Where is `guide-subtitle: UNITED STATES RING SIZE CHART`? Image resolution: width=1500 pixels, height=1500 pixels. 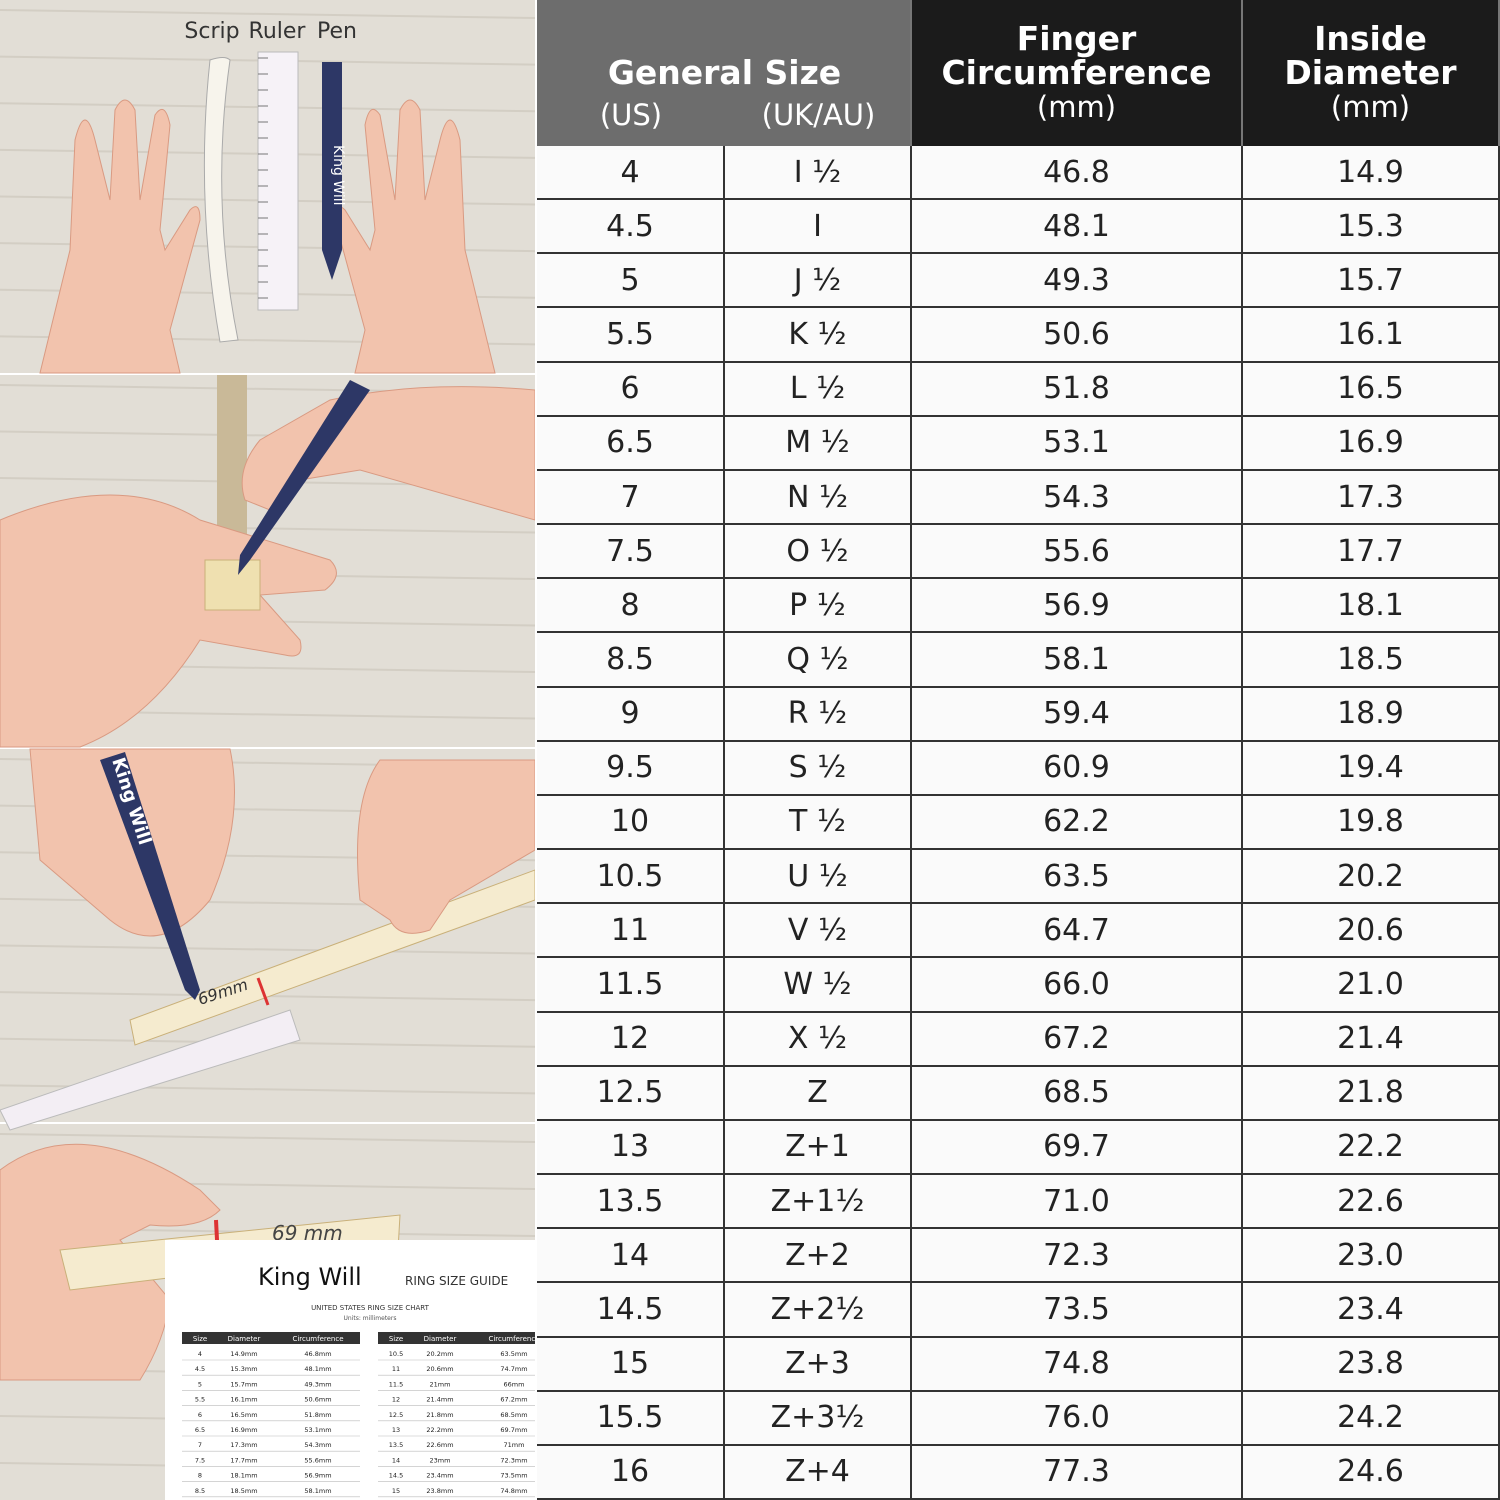 guide-subtitle: UNITED STATES RING SIZE CHART is located at coordinates (370, 1308).